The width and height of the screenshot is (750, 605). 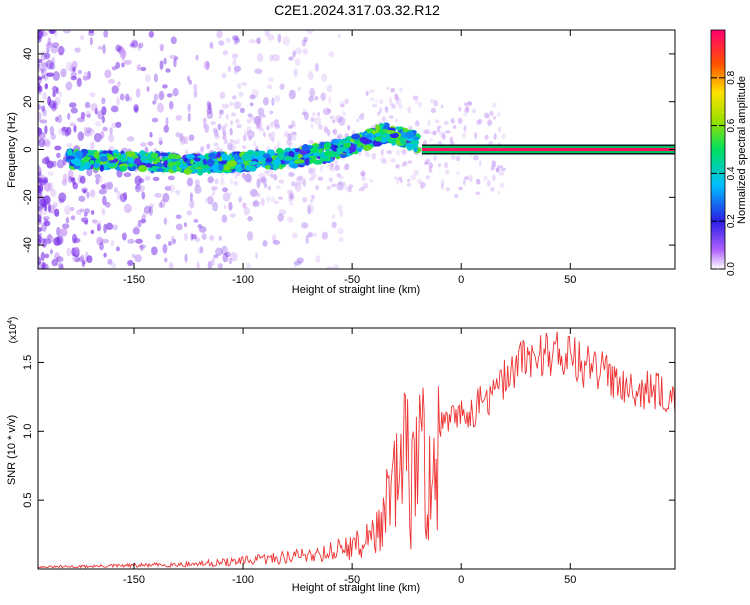 What do you see at coordinates (134, 280) in the screenshot?
I see `x-tick-label: -150` at bounding box center [134, 280].